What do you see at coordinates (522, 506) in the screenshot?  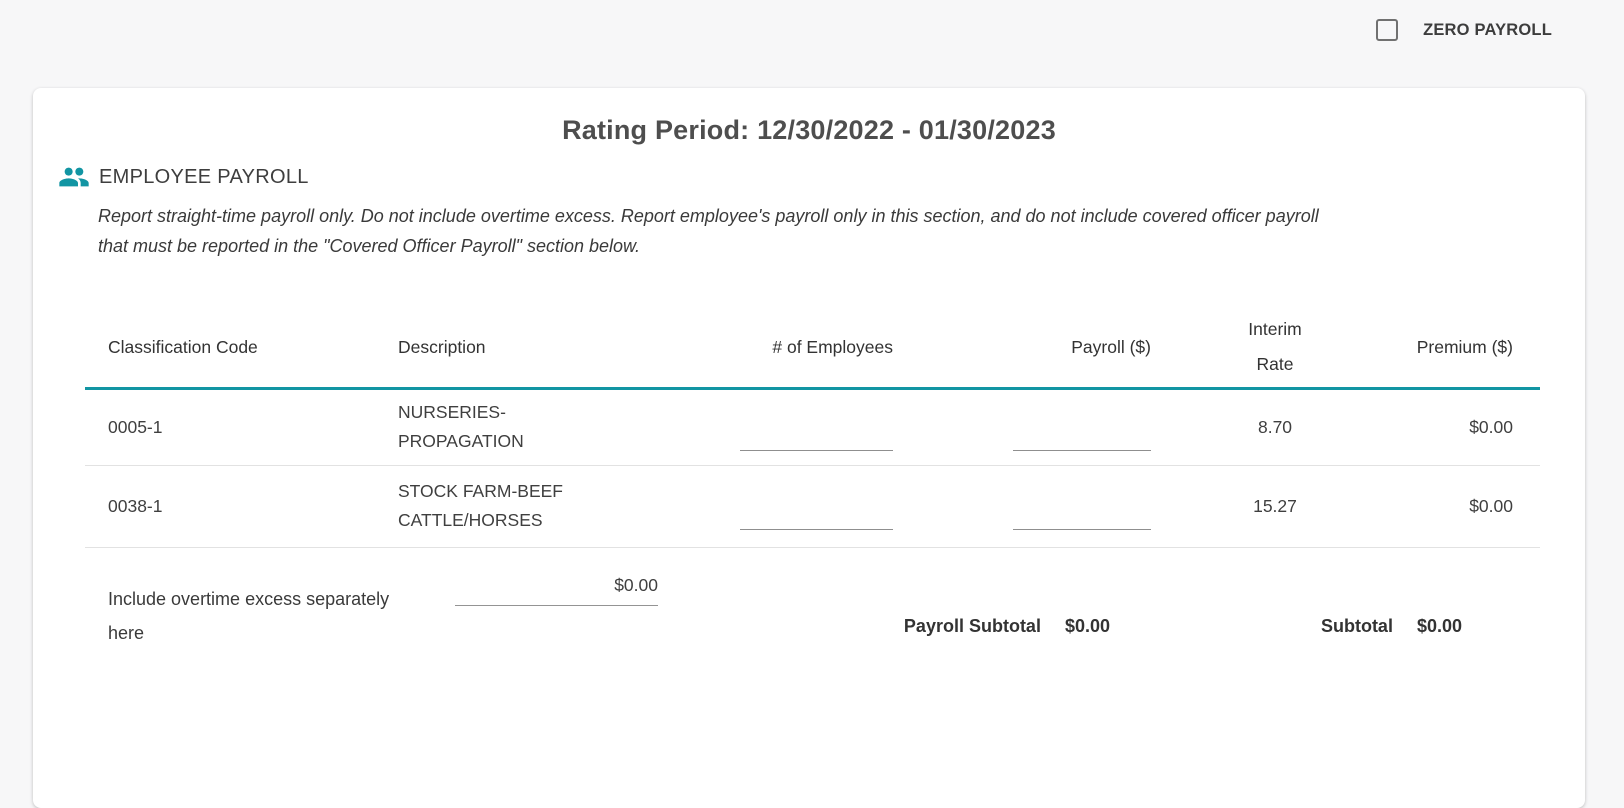 I see `description-cell: STOCK FARM-BEEF CATTLE/HORSES` at bounding box center [522, 506].